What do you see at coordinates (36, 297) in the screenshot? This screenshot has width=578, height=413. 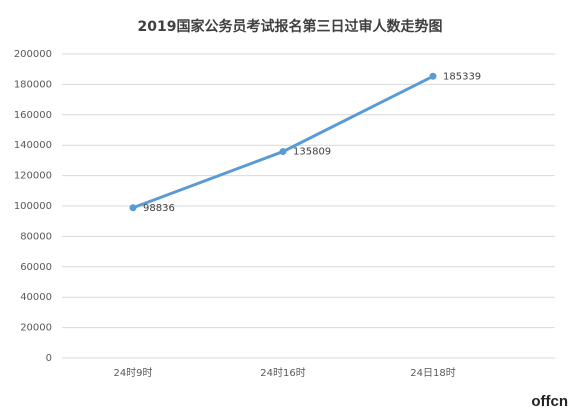 I see `y-tick-label: 40000` at bounding box center [36, 297].